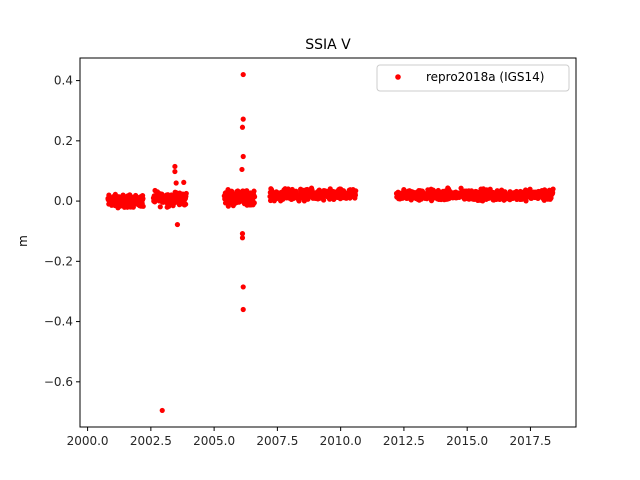  What do you see at coordinates (58, 261) in the screenshot?
I see `y-tick-label: −0.2` at bounding box center [58, 261].